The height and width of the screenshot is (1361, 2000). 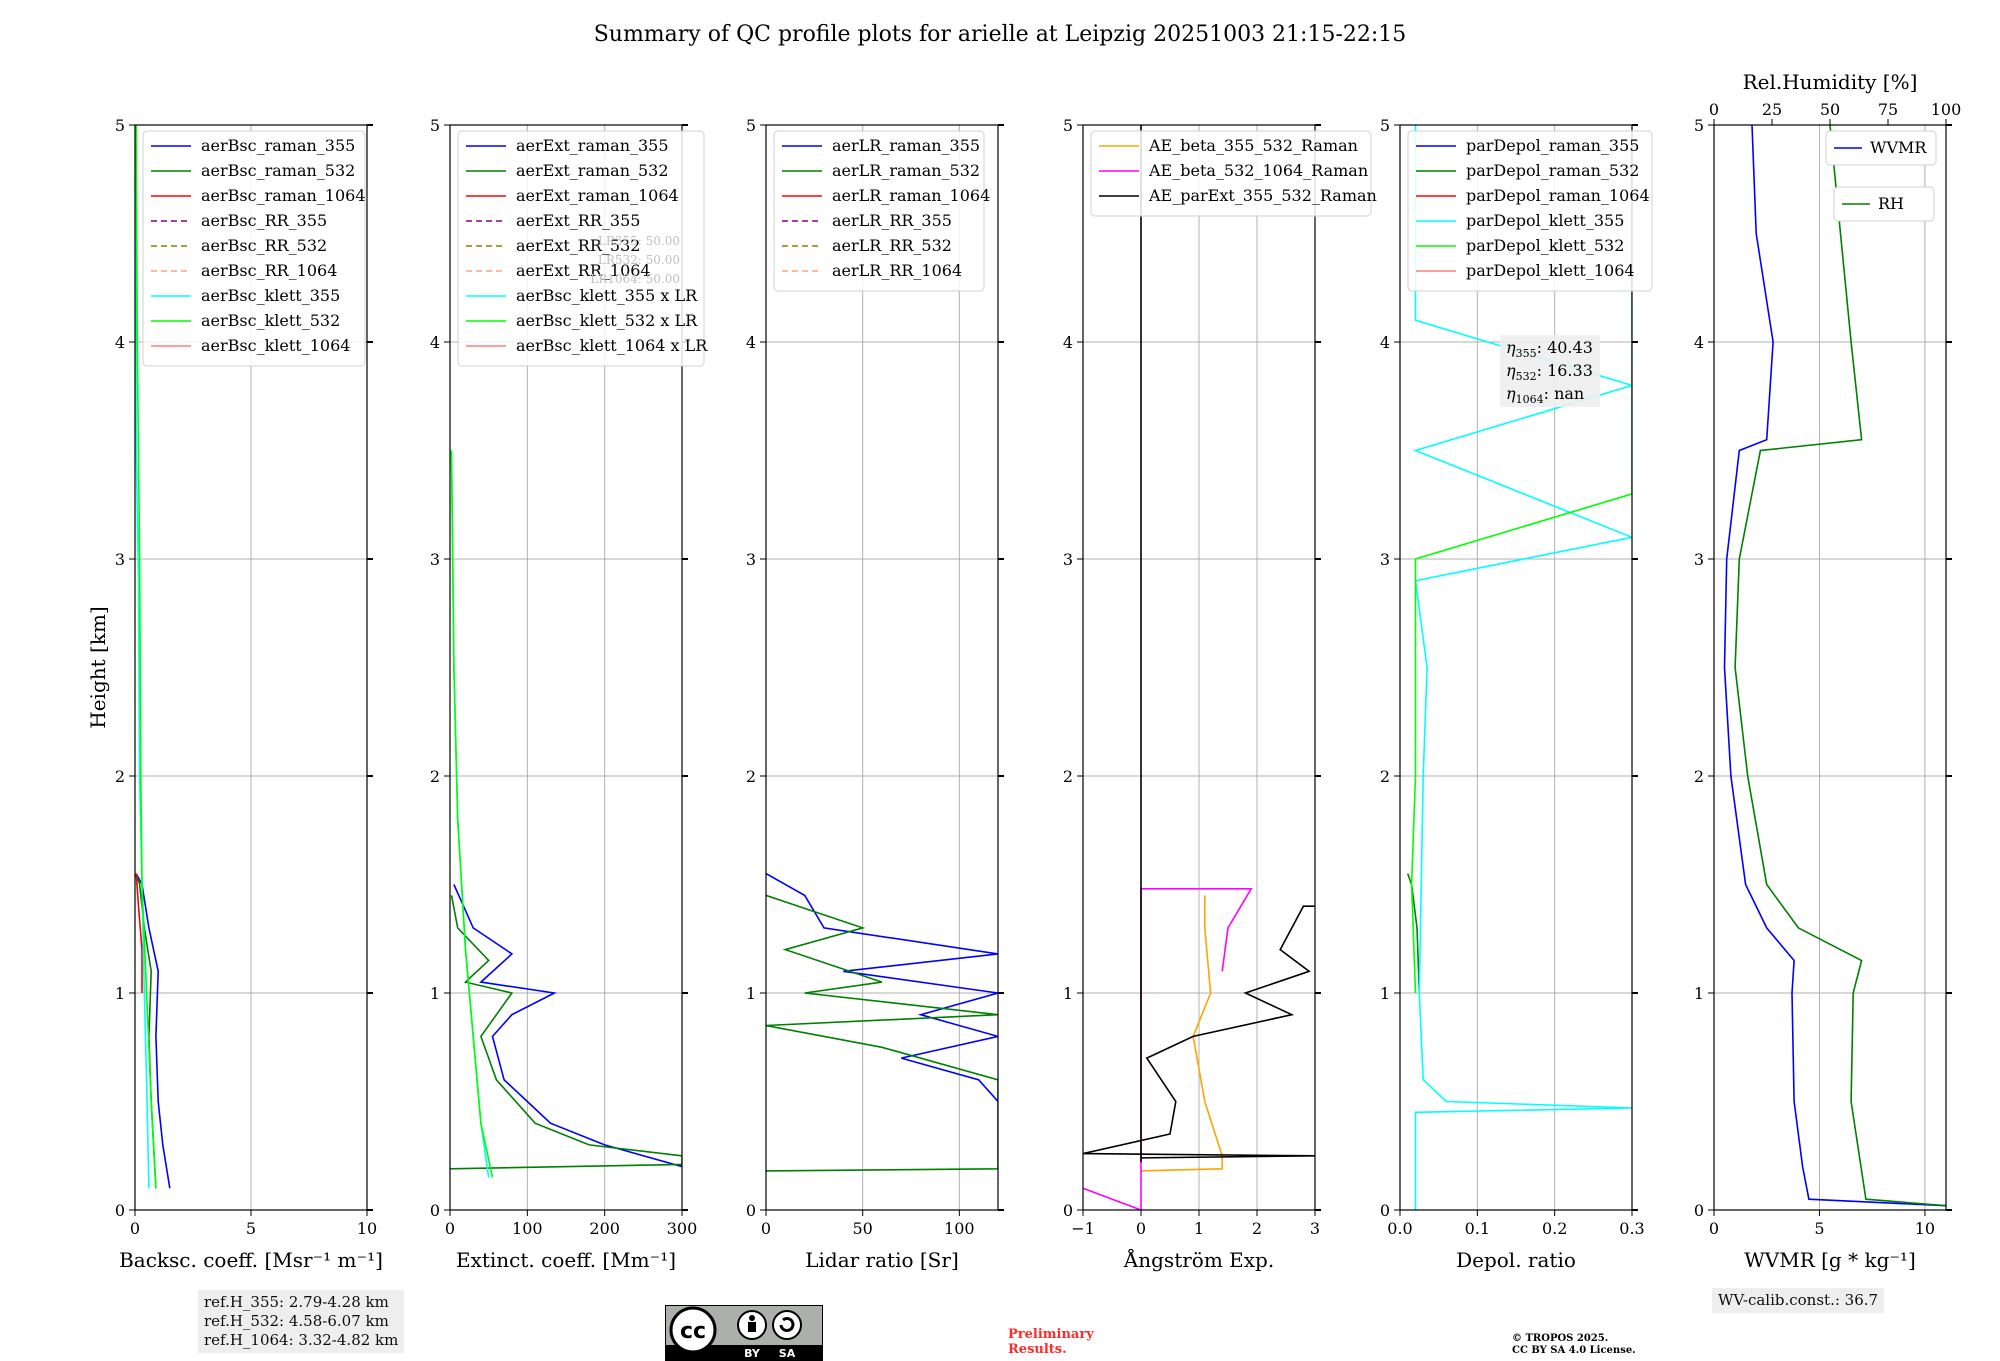 I want to click on x-tick-label: −1, so click(x=1083, y=1228).